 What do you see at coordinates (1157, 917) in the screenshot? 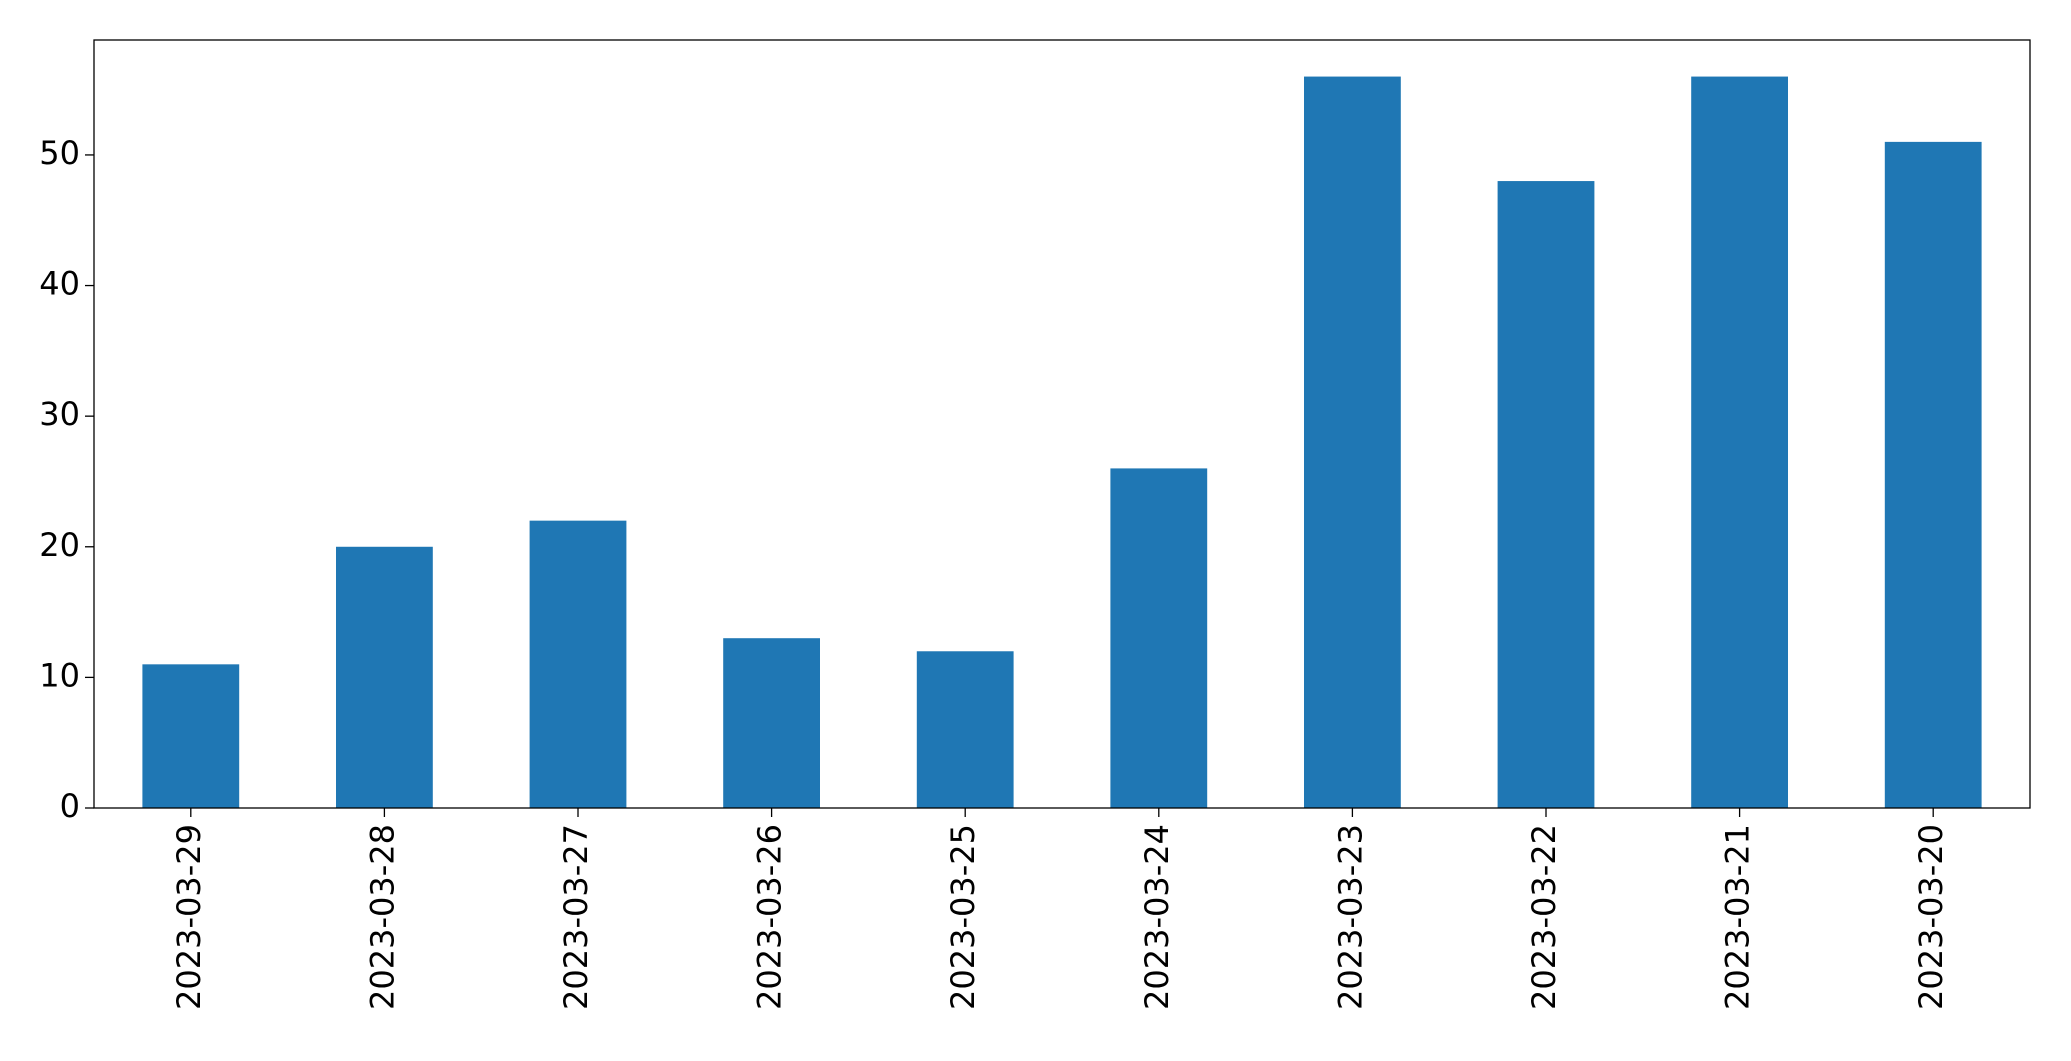
I see `x-tick-label: 2023-03-24` at bounding box center [1157, 917].